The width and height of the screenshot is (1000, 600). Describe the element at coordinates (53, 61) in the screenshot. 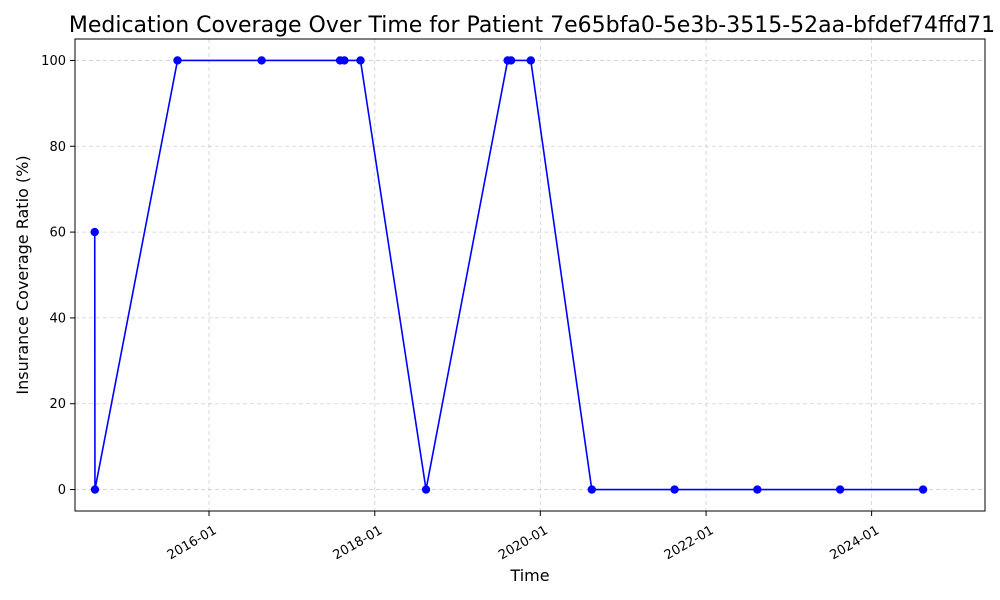

I see `y-tick-label: 100` at that location.